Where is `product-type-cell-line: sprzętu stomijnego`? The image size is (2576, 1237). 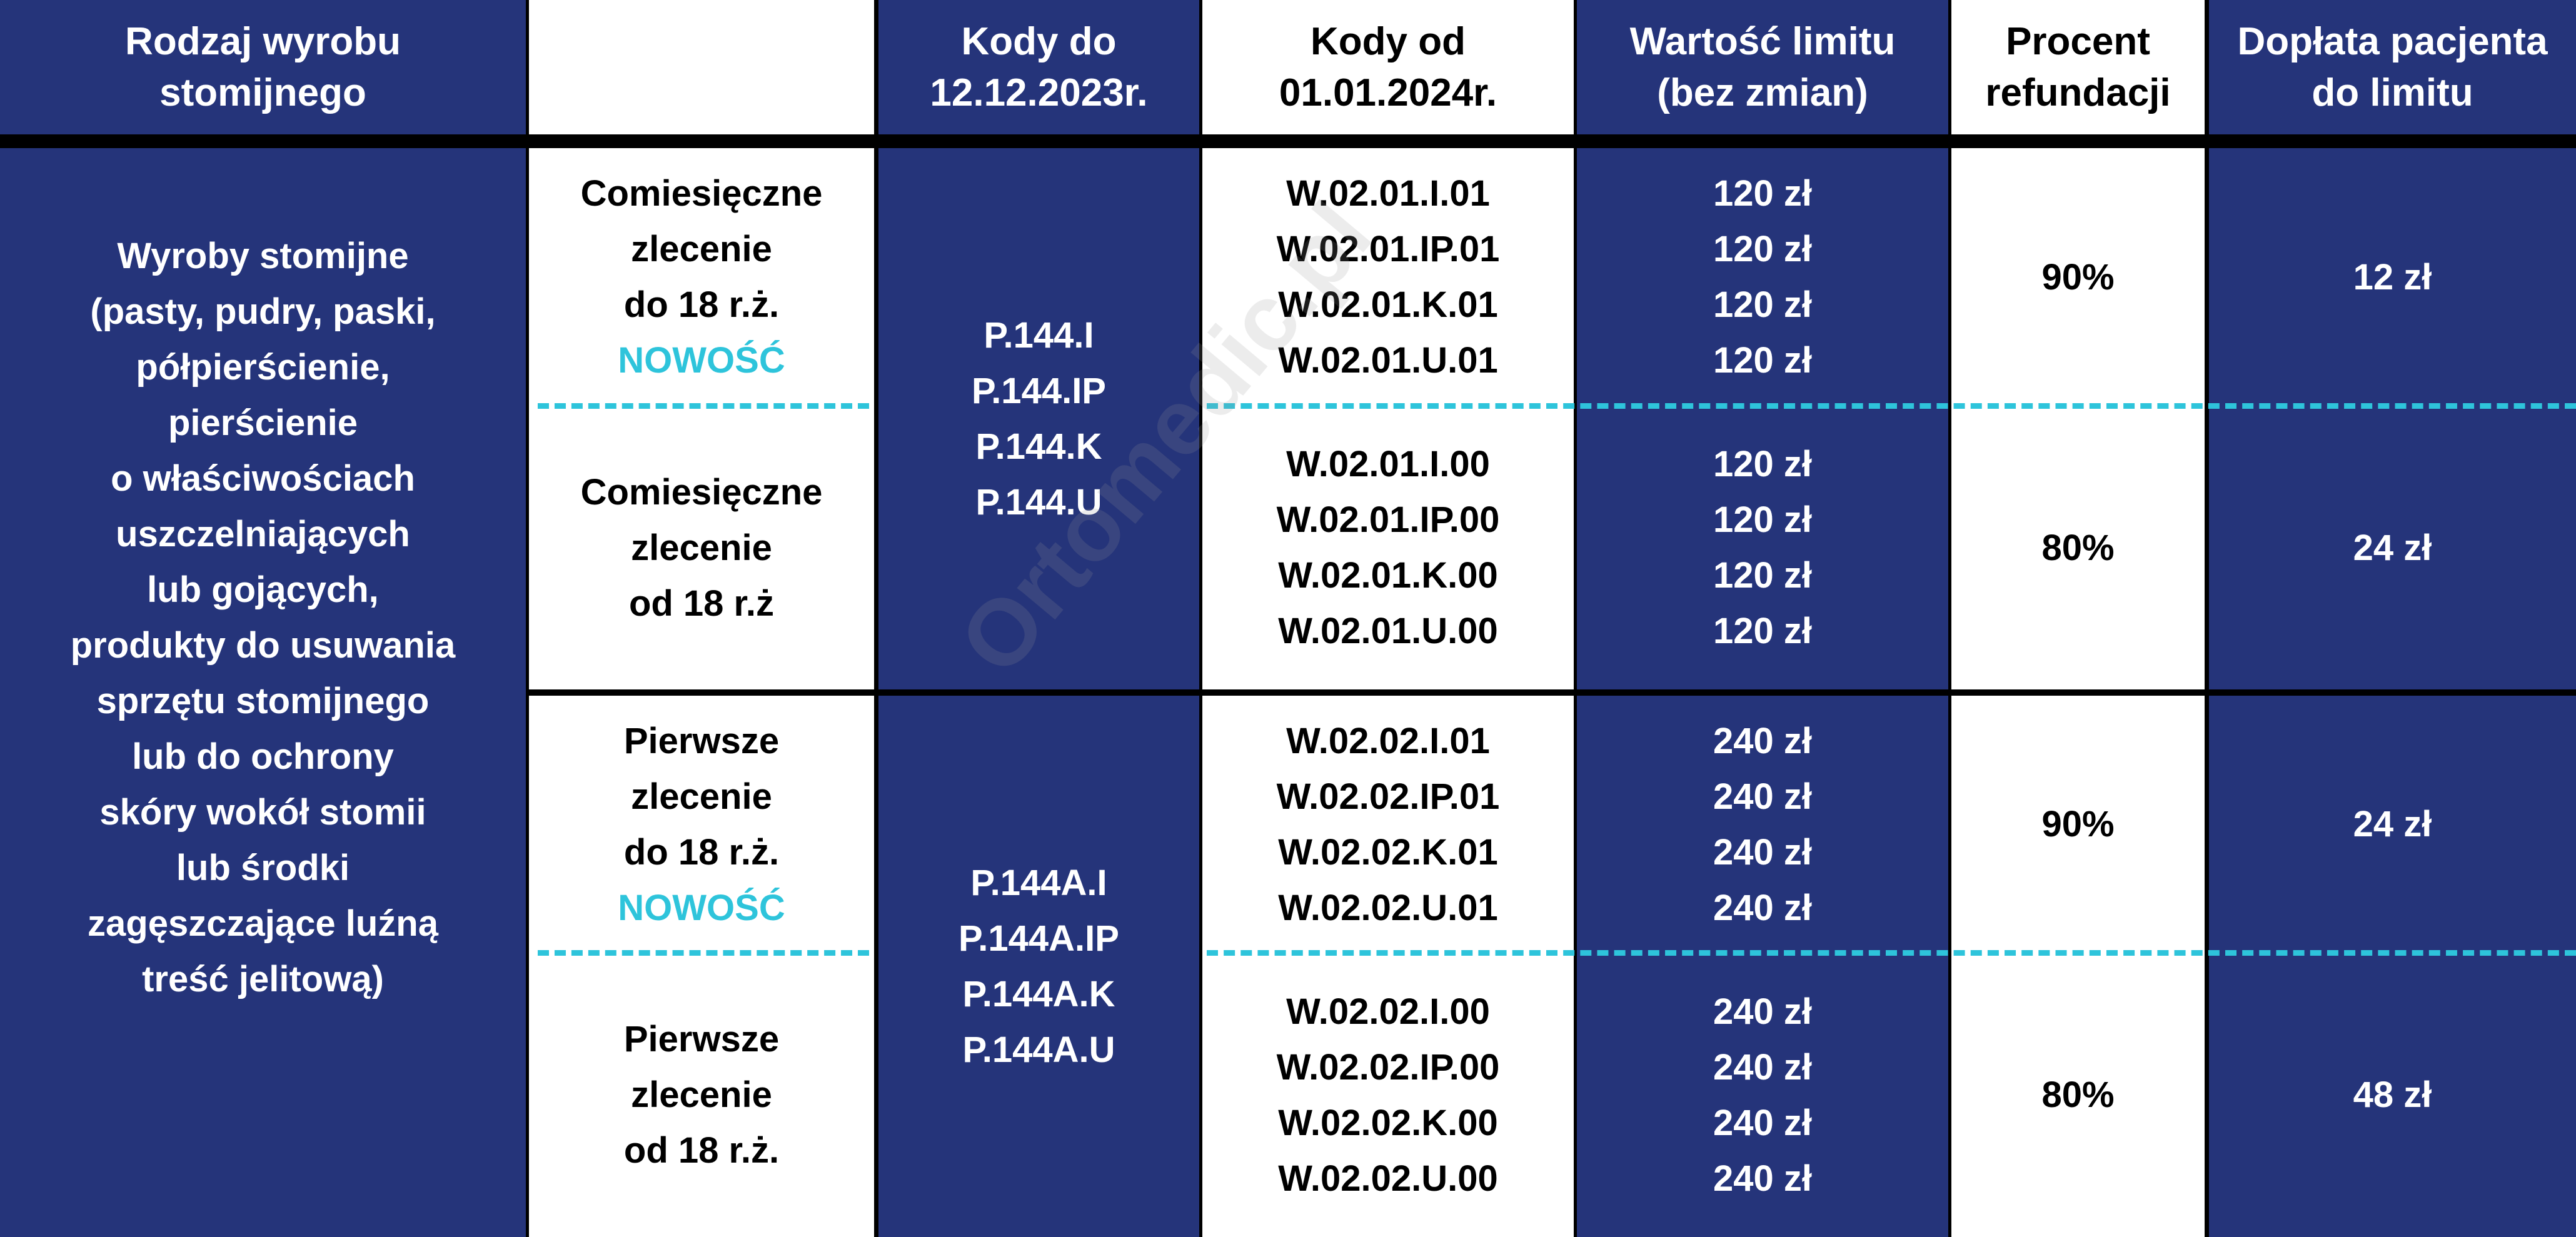
product-type-cell-line: sprzętu stomijnego is located at coordinates (263, 701).